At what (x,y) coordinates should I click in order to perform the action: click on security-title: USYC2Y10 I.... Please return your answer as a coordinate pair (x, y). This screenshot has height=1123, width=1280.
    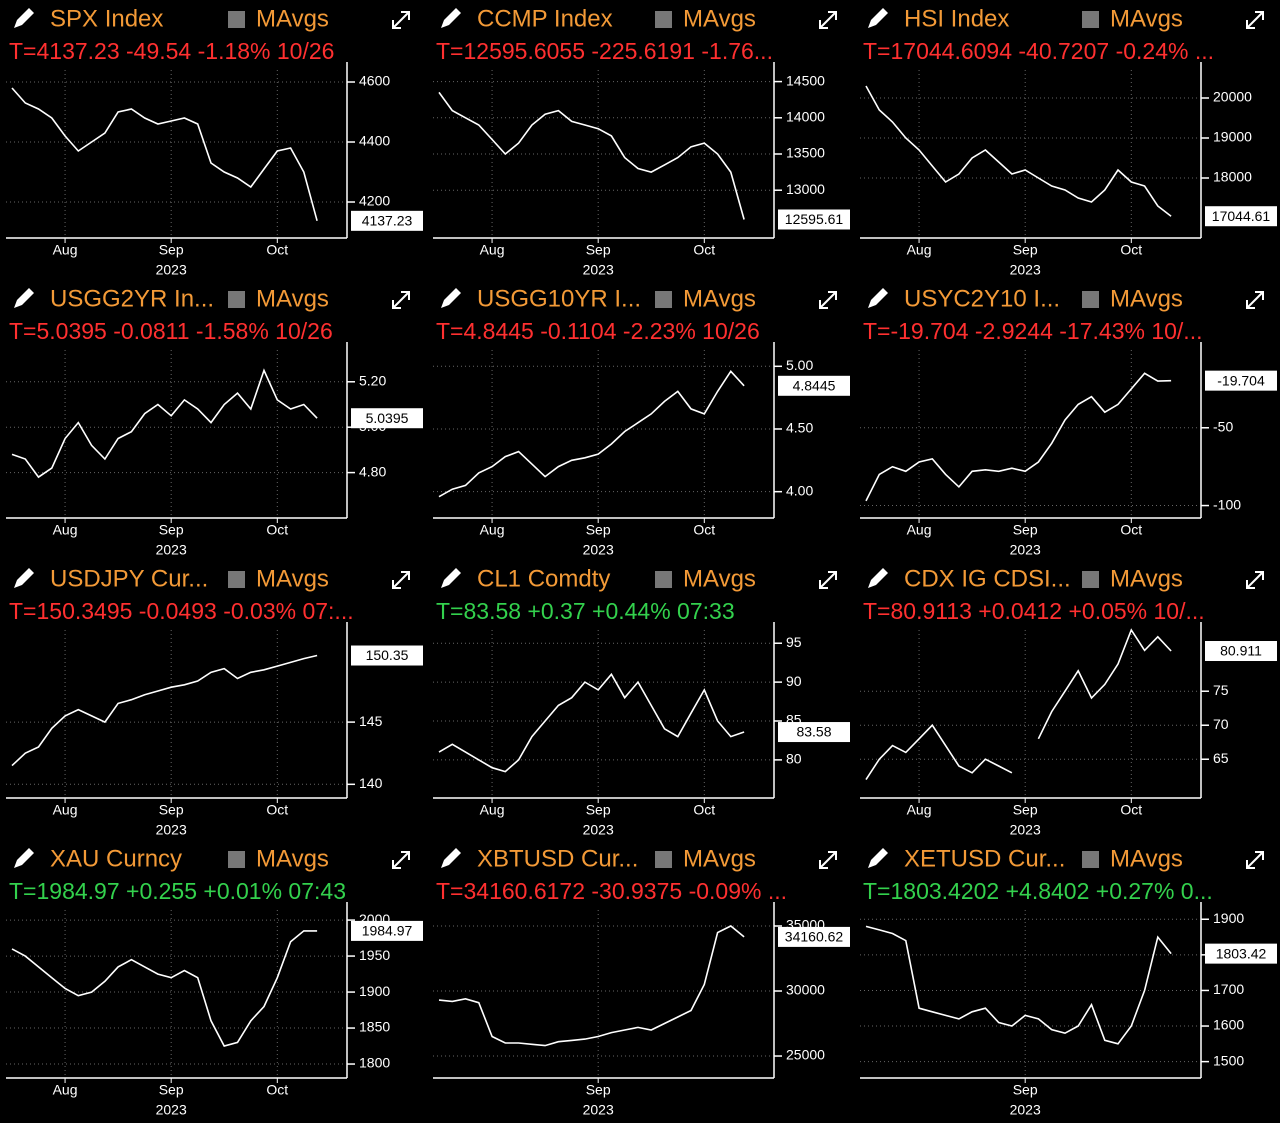
    Looking at the image, I should click on (982, 298).